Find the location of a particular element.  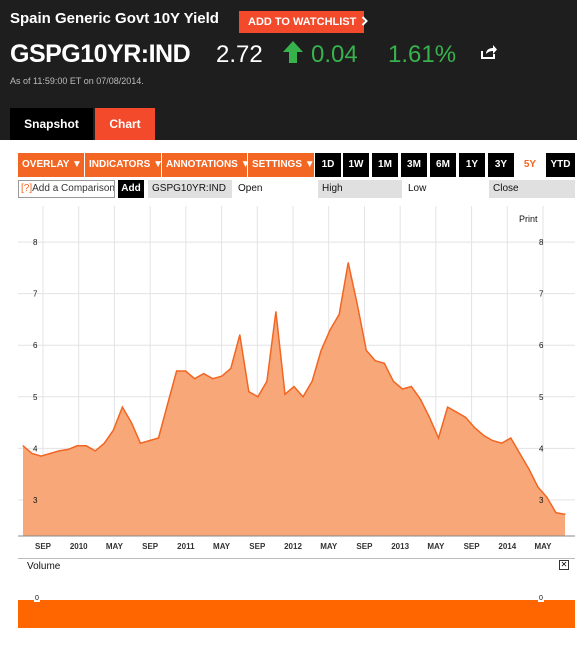

tab-chart: Chart is located at coordinates (125, 124).